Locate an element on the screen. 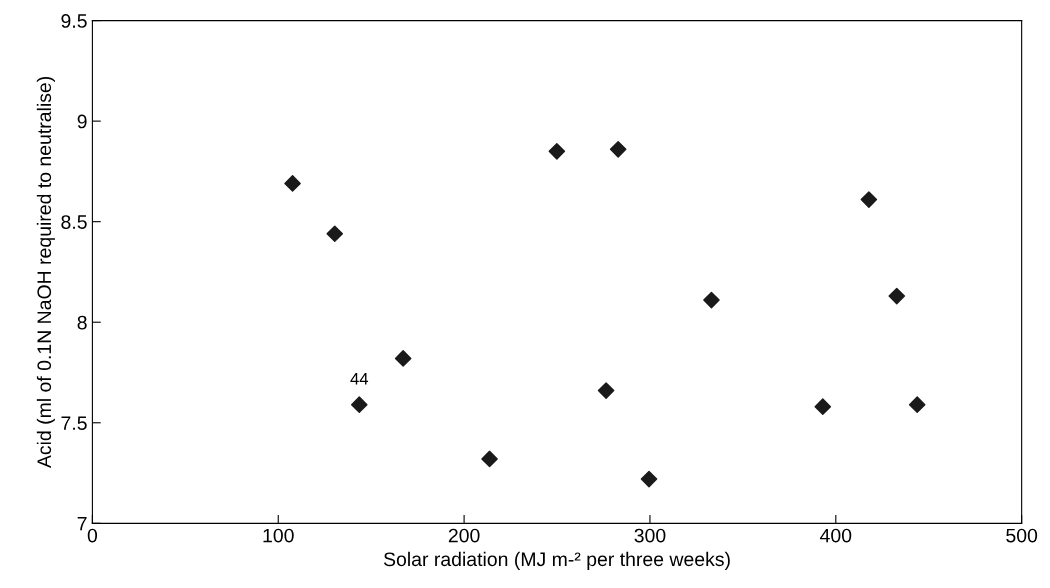  y-tick-label: 9 is located at coordinates (82, 121).